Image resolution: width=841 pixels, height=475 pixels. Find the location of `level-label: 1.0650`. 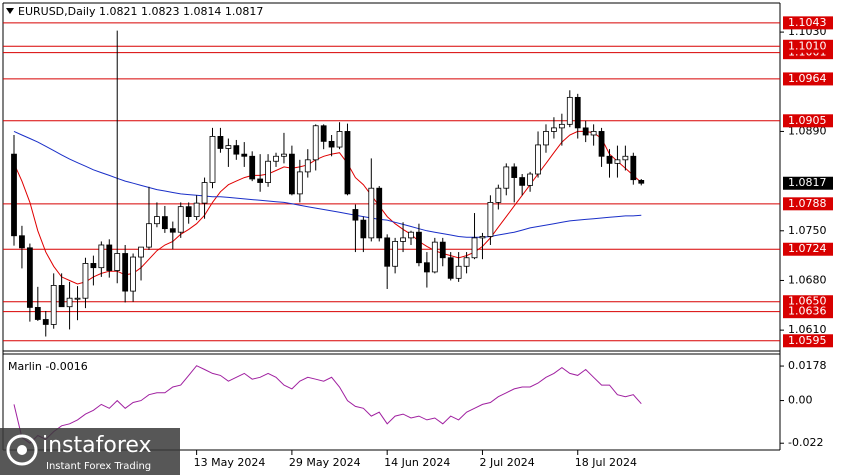

level-label: 1.0650 is located at coordinates (807, 301).